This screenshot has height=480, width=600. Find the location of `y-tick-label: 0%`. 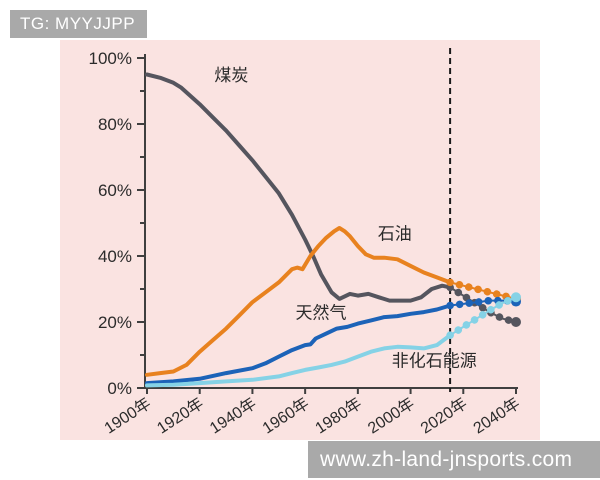

y-tick-label: 0% is located at coordinates (119, 388).